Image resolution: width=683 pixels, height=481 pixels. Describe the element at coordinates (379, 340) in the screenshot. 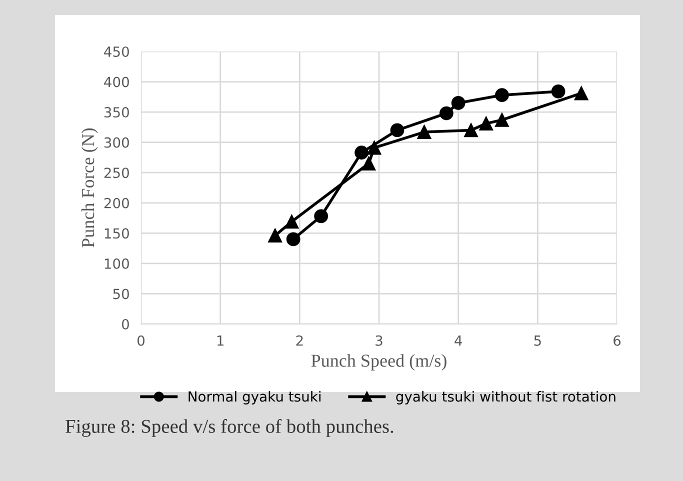

I see `x-tick-label: 3` at that location.